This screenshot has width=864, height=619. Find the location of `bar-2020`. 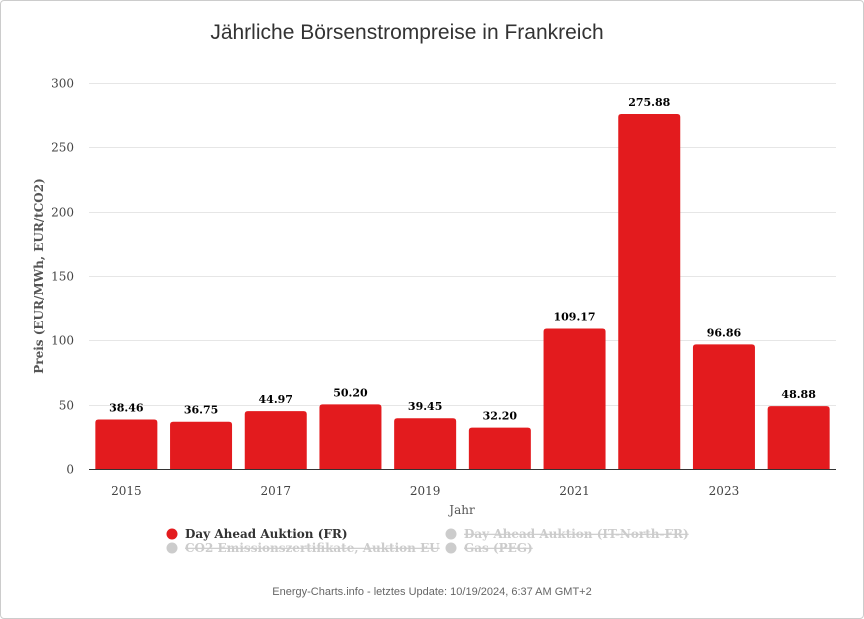

bar-2020 is located at coordinates (499, 448).